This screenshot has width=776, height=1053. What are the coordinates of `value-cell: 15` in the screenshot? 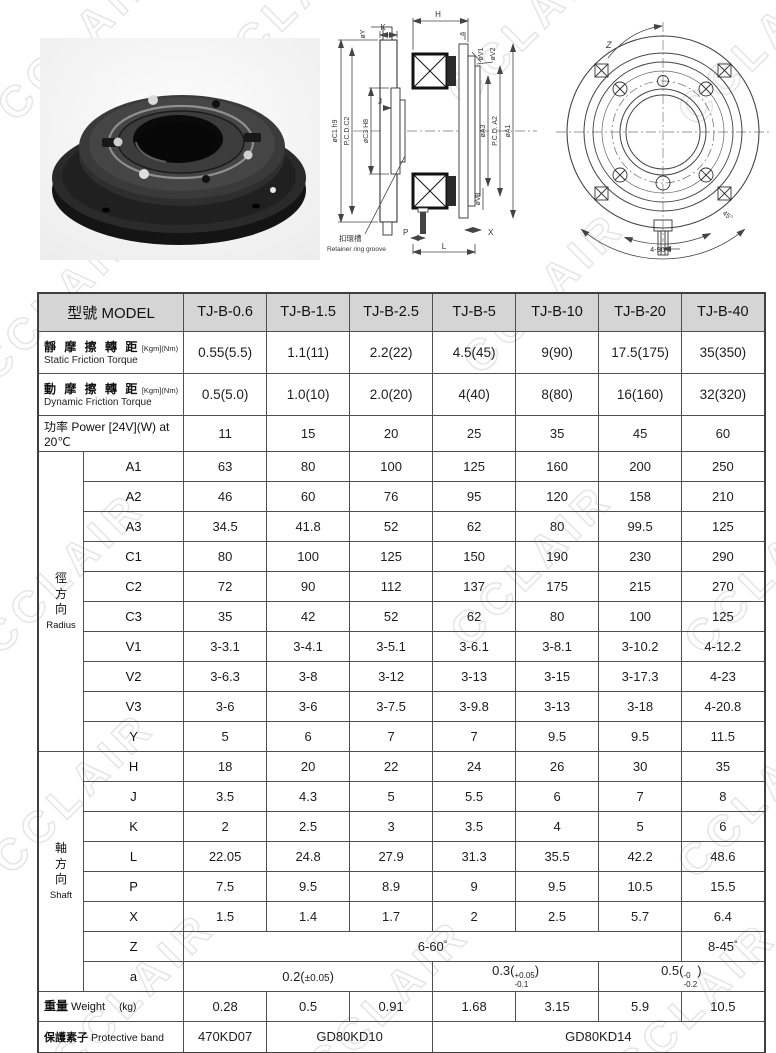 It's located at (308, 433).